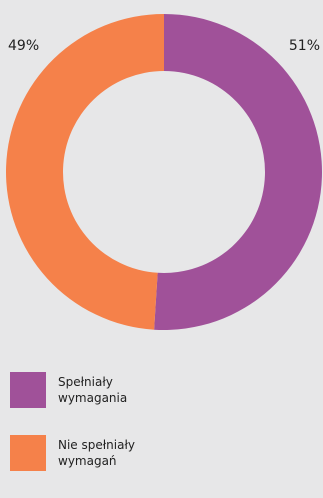 Image resolution: width=323 pixels, height=498 pixels. I want to click on legend-label-met: Spełniały wymagania, so click(93, 390).